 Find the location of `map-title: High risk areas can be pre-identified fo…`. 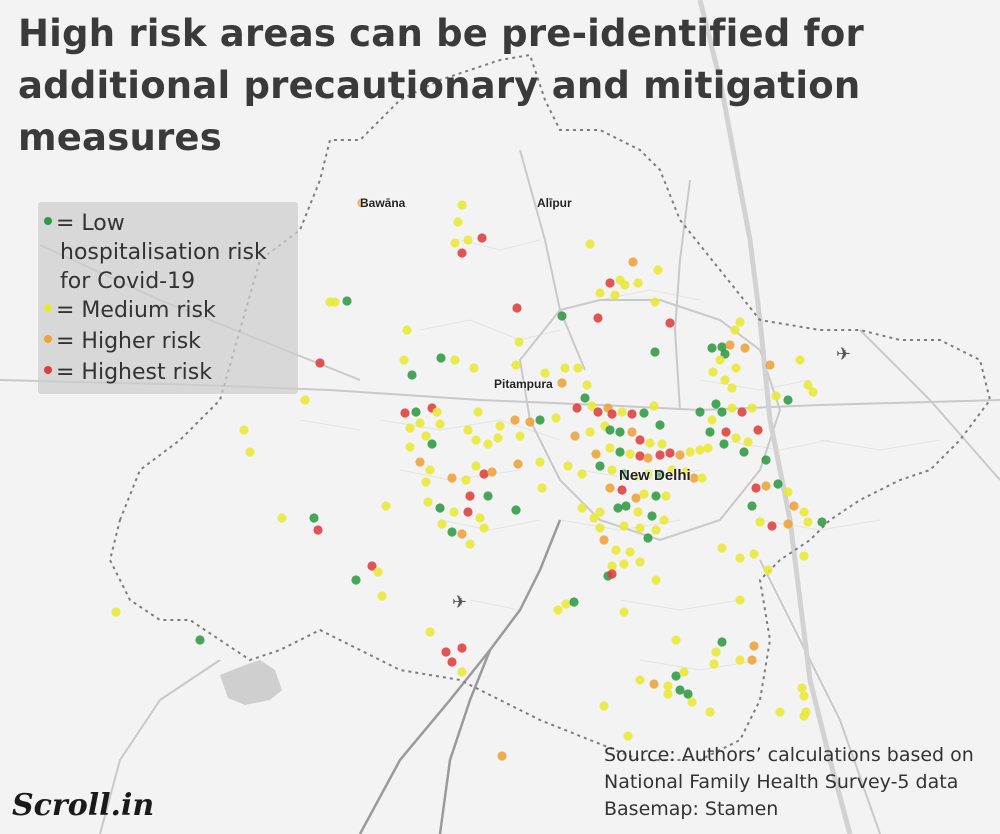

map-title: High risk areas can be pre-identified fo… is located at coordinates (441, 85).